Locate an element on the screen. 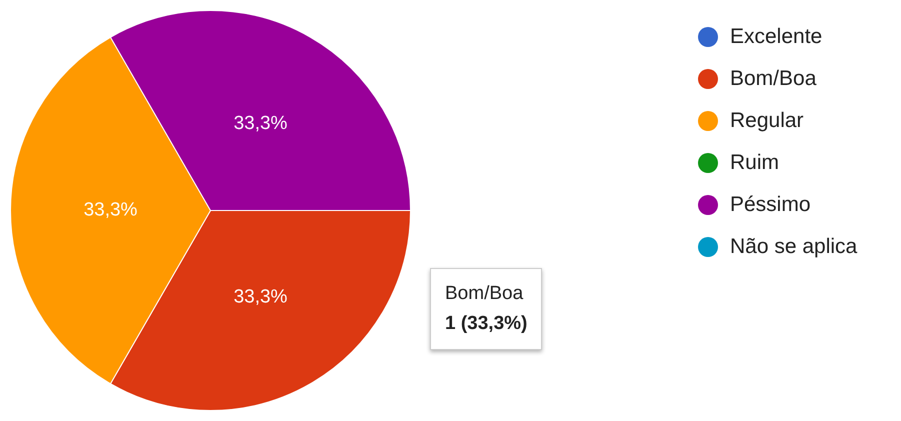 This screenshot has width=901, height=421. legend-label: Não se aplica is located at coordinates (794, 247).